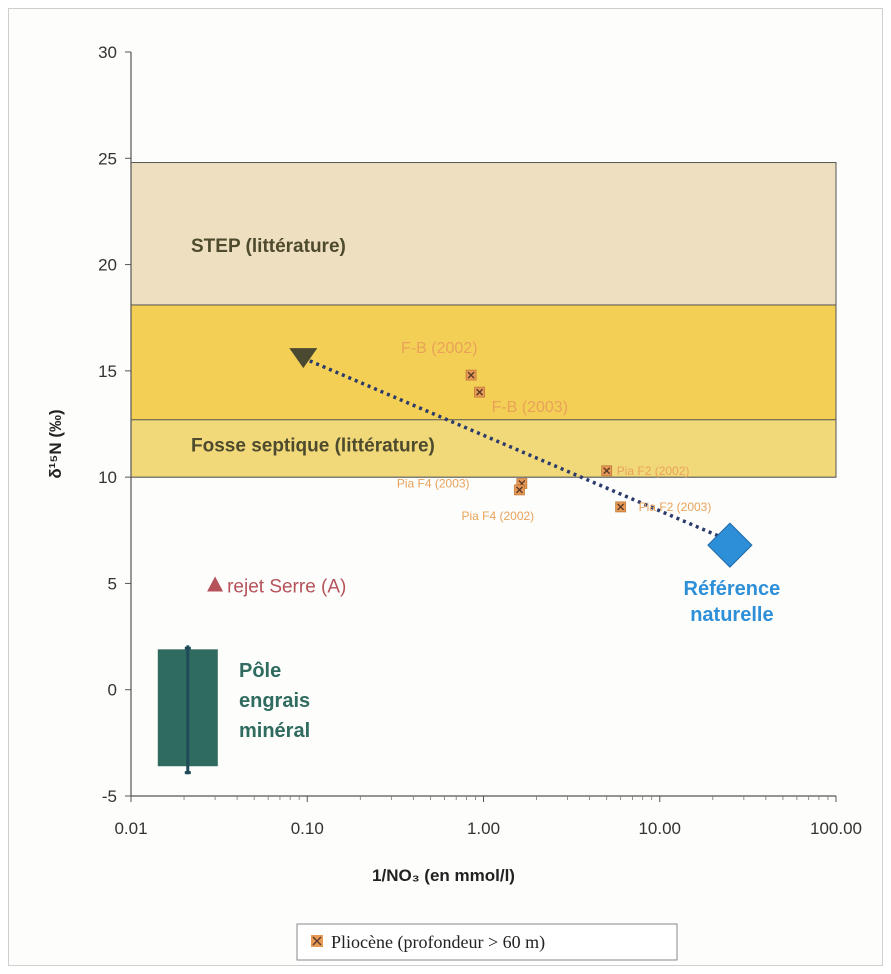  What do you see at coordinates (313, 446) in the screenshot?
I see `band-label-fosse: Fosse septique (littérature)` at bounding box center [313, 446].